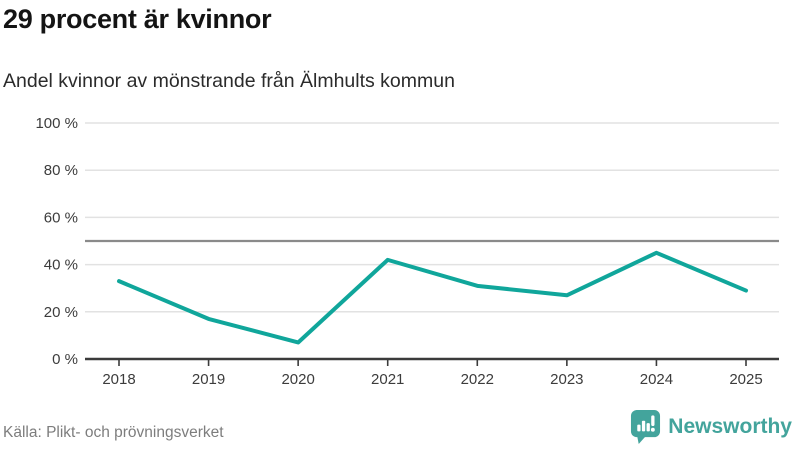  What do you see at coordinates (387, 379) in the screenshot?
I see `x-tick-label: 2021` at bounding box center [387, 379].